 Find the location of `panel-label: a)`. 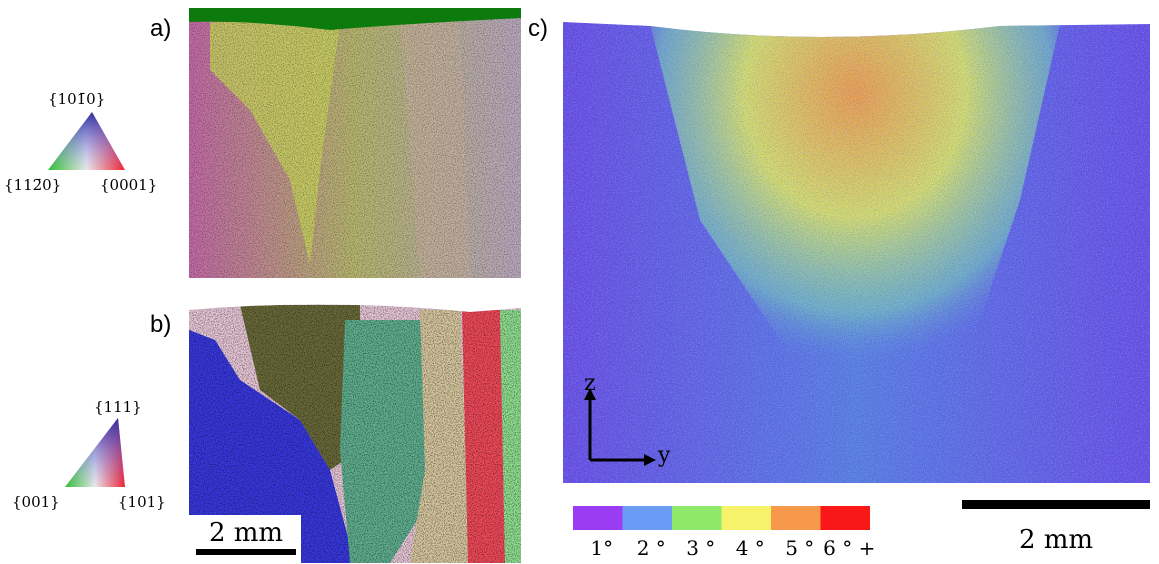

panel-label: a) is located at coordinates (160, 28).